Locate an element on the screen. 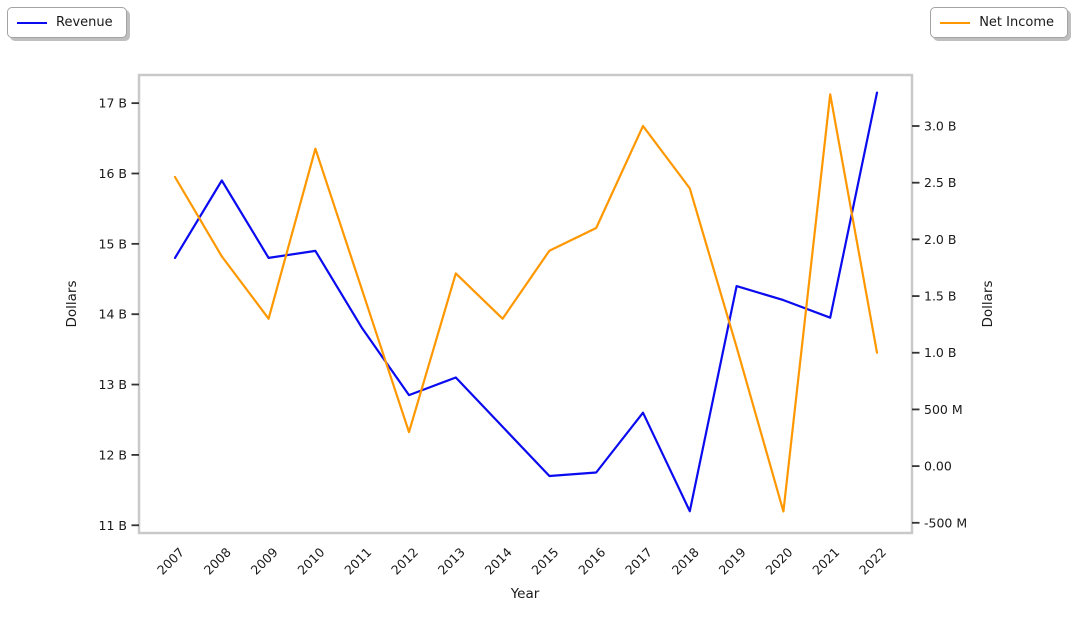 Image resolution: width=1075 pixels, height=618 pixels. left-tick-label: 17 B is located at coordinates (113, 103).